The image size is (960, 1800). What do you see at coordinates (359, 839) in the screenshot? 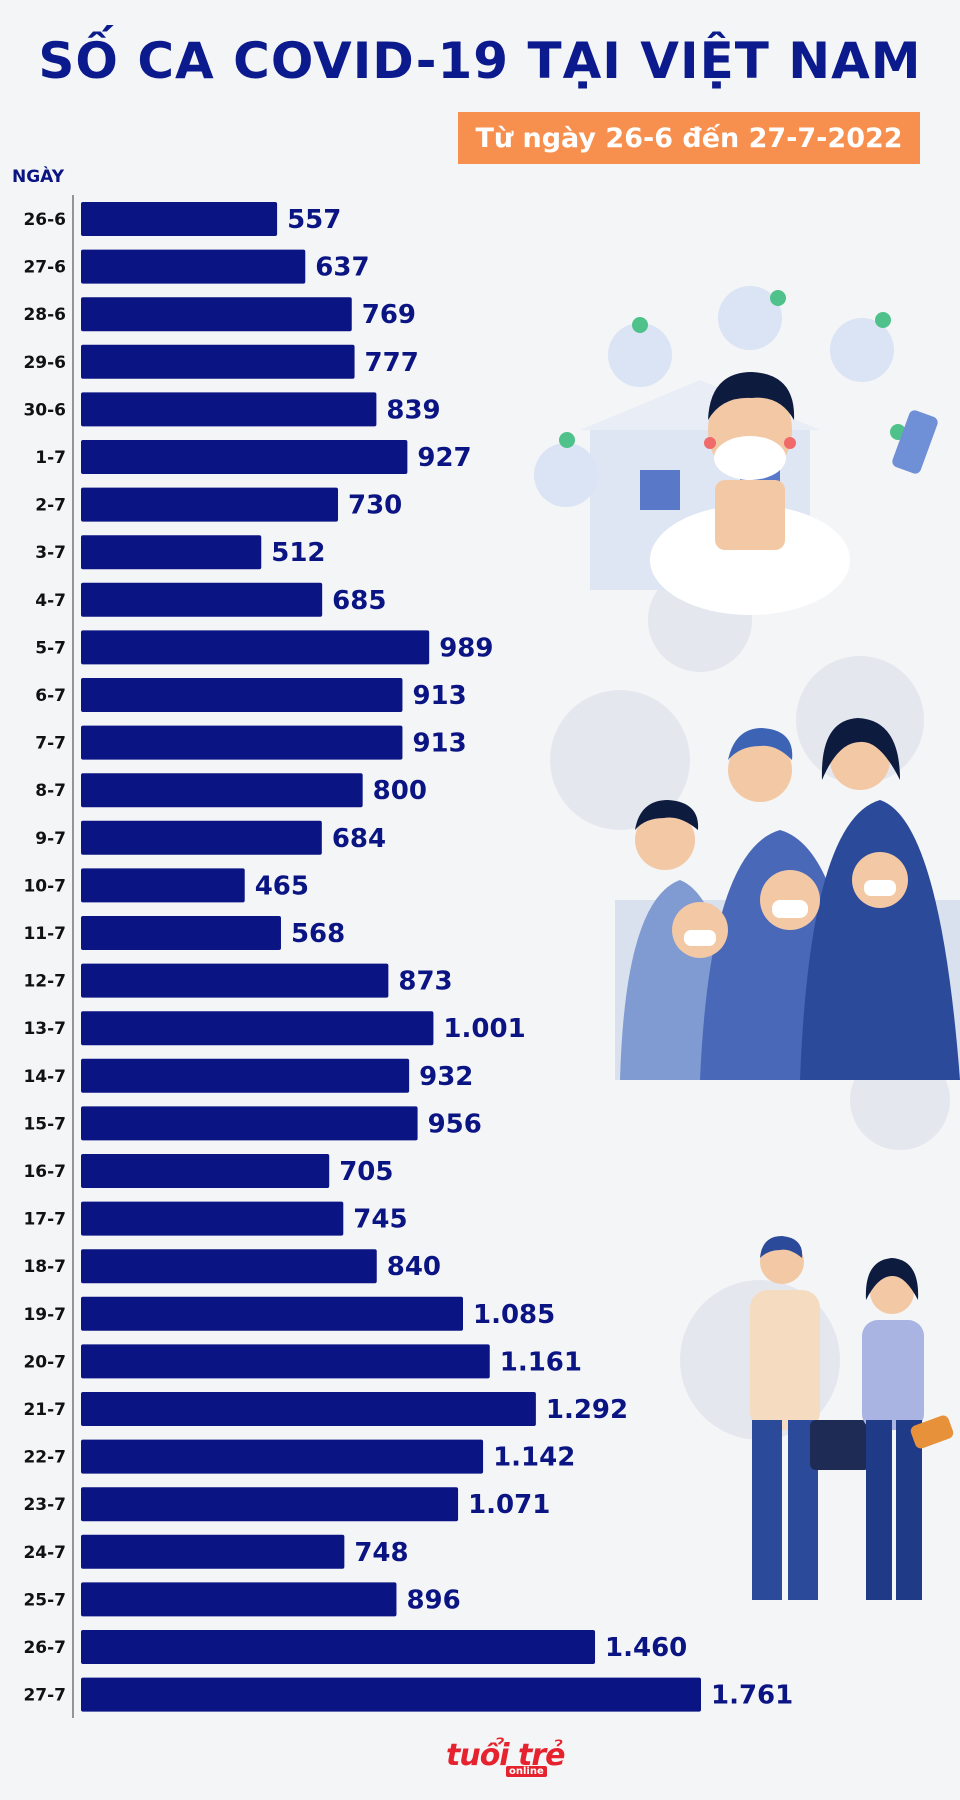
I see `value-label: 684` at bounding box center [359, 839].